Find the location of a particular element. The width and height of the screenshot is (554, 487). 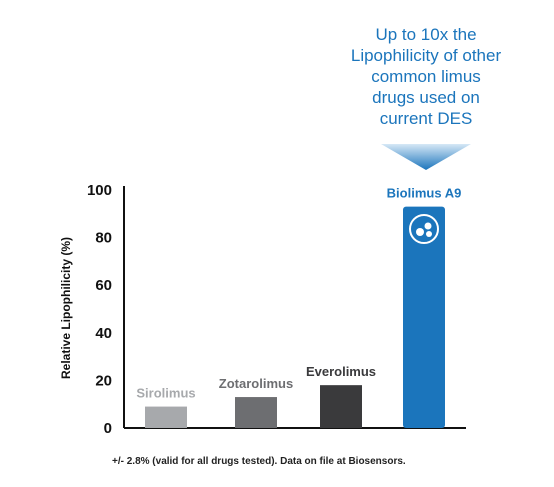

callout-arrow is located at coordinates (426, 157).